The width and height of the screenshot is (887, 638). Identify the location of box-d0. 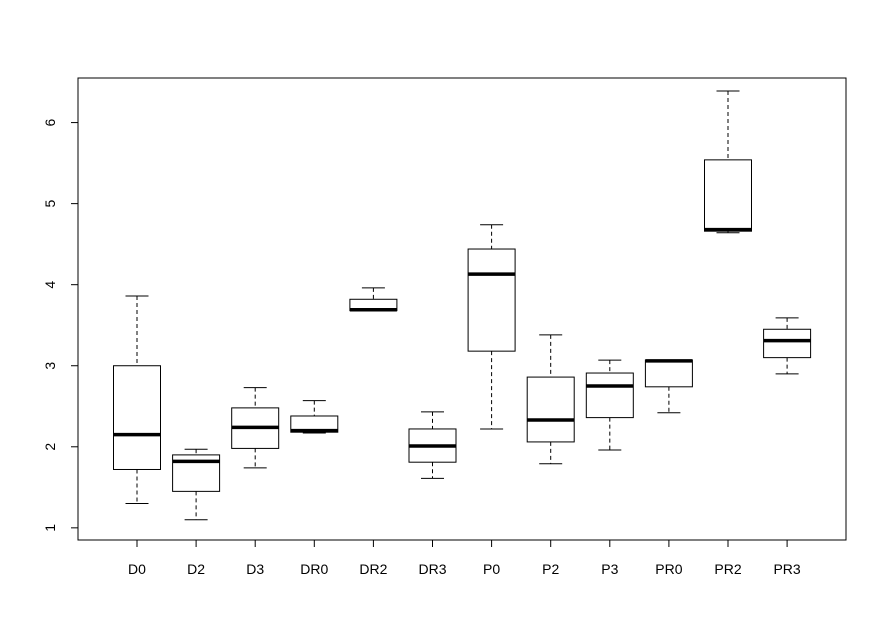
(137, 400).